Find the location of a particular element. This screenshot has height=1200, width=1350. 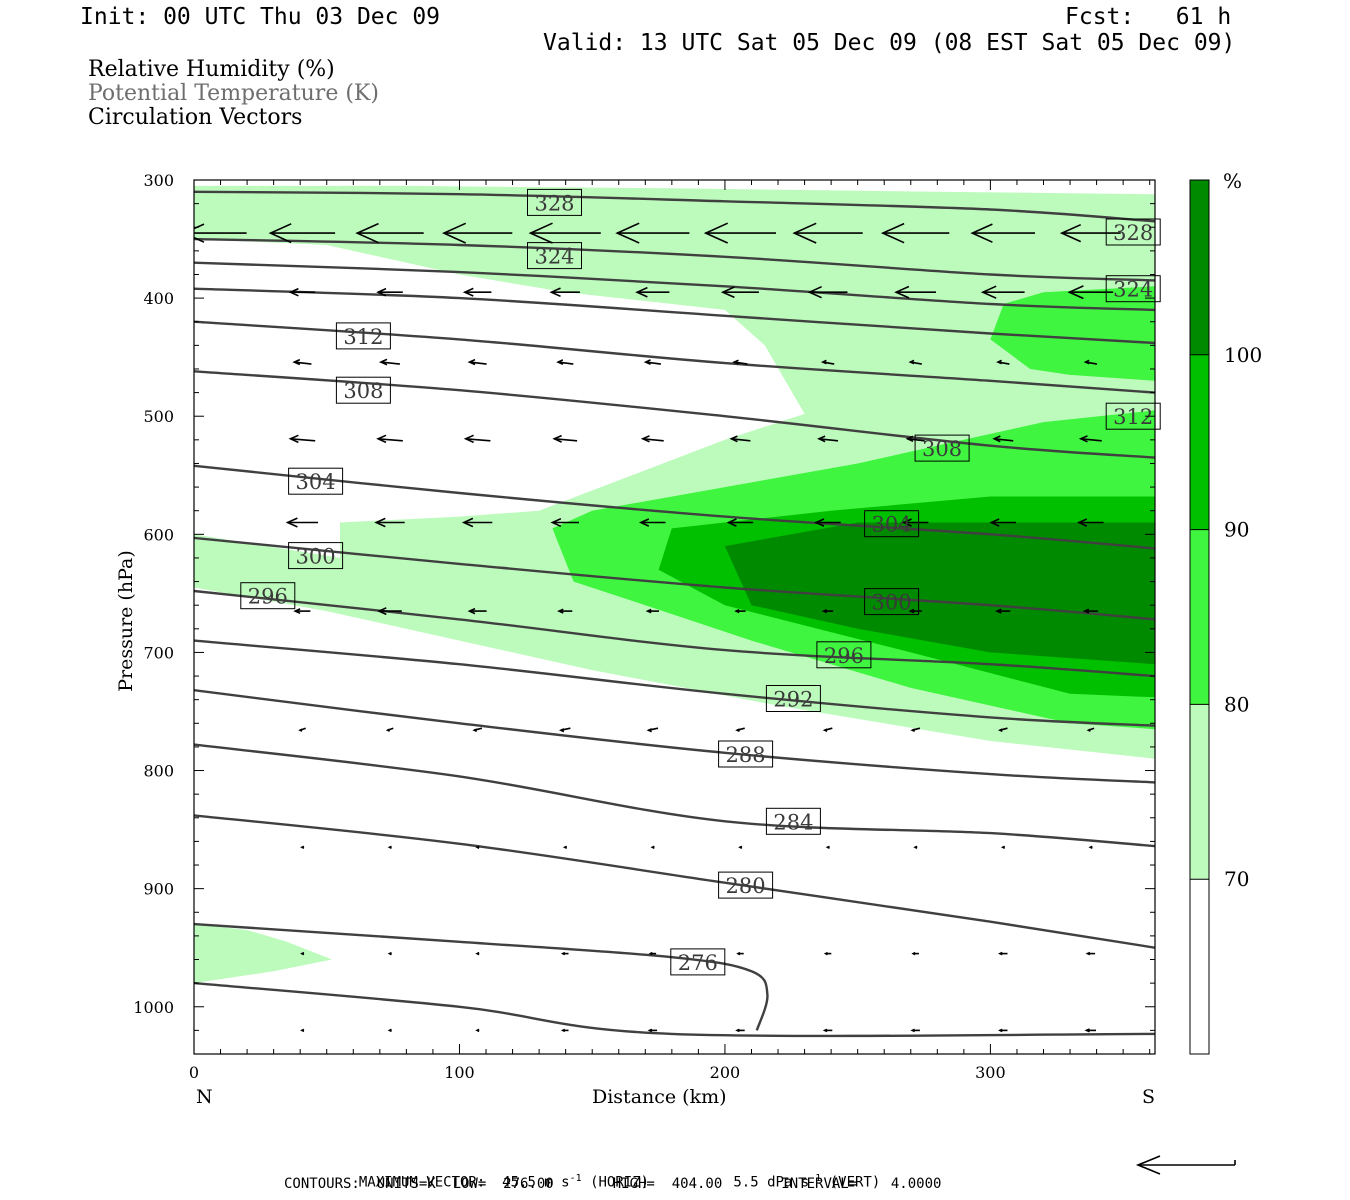

max-vert-exp: -1 is located at coordinates (815, 1178).